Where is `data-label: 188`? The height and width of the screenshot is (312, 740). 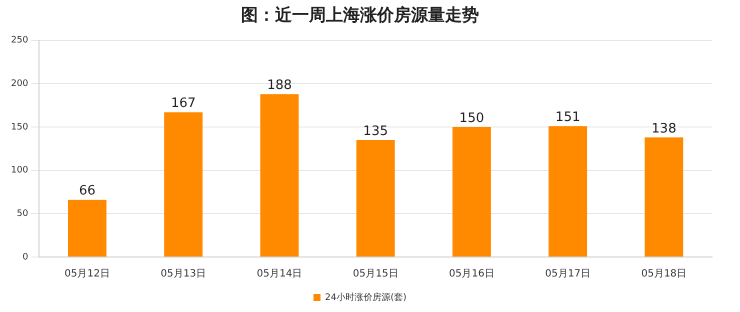
data-label: 188 is located at coordinates (279, 85).